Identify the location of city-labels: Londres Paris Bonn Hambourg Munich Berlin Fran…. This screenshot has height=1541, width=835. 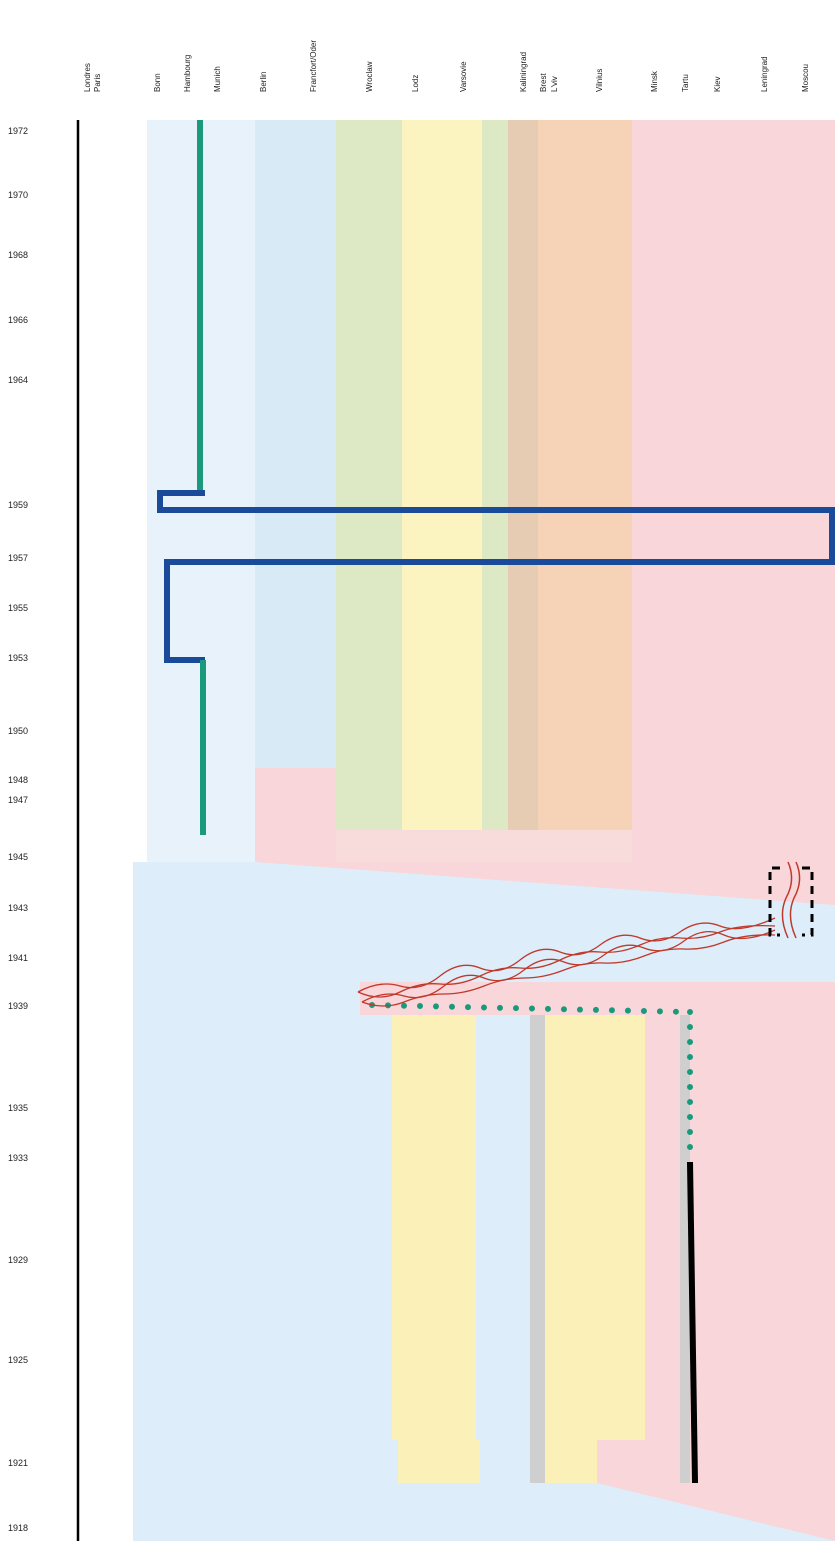
(446, 66).